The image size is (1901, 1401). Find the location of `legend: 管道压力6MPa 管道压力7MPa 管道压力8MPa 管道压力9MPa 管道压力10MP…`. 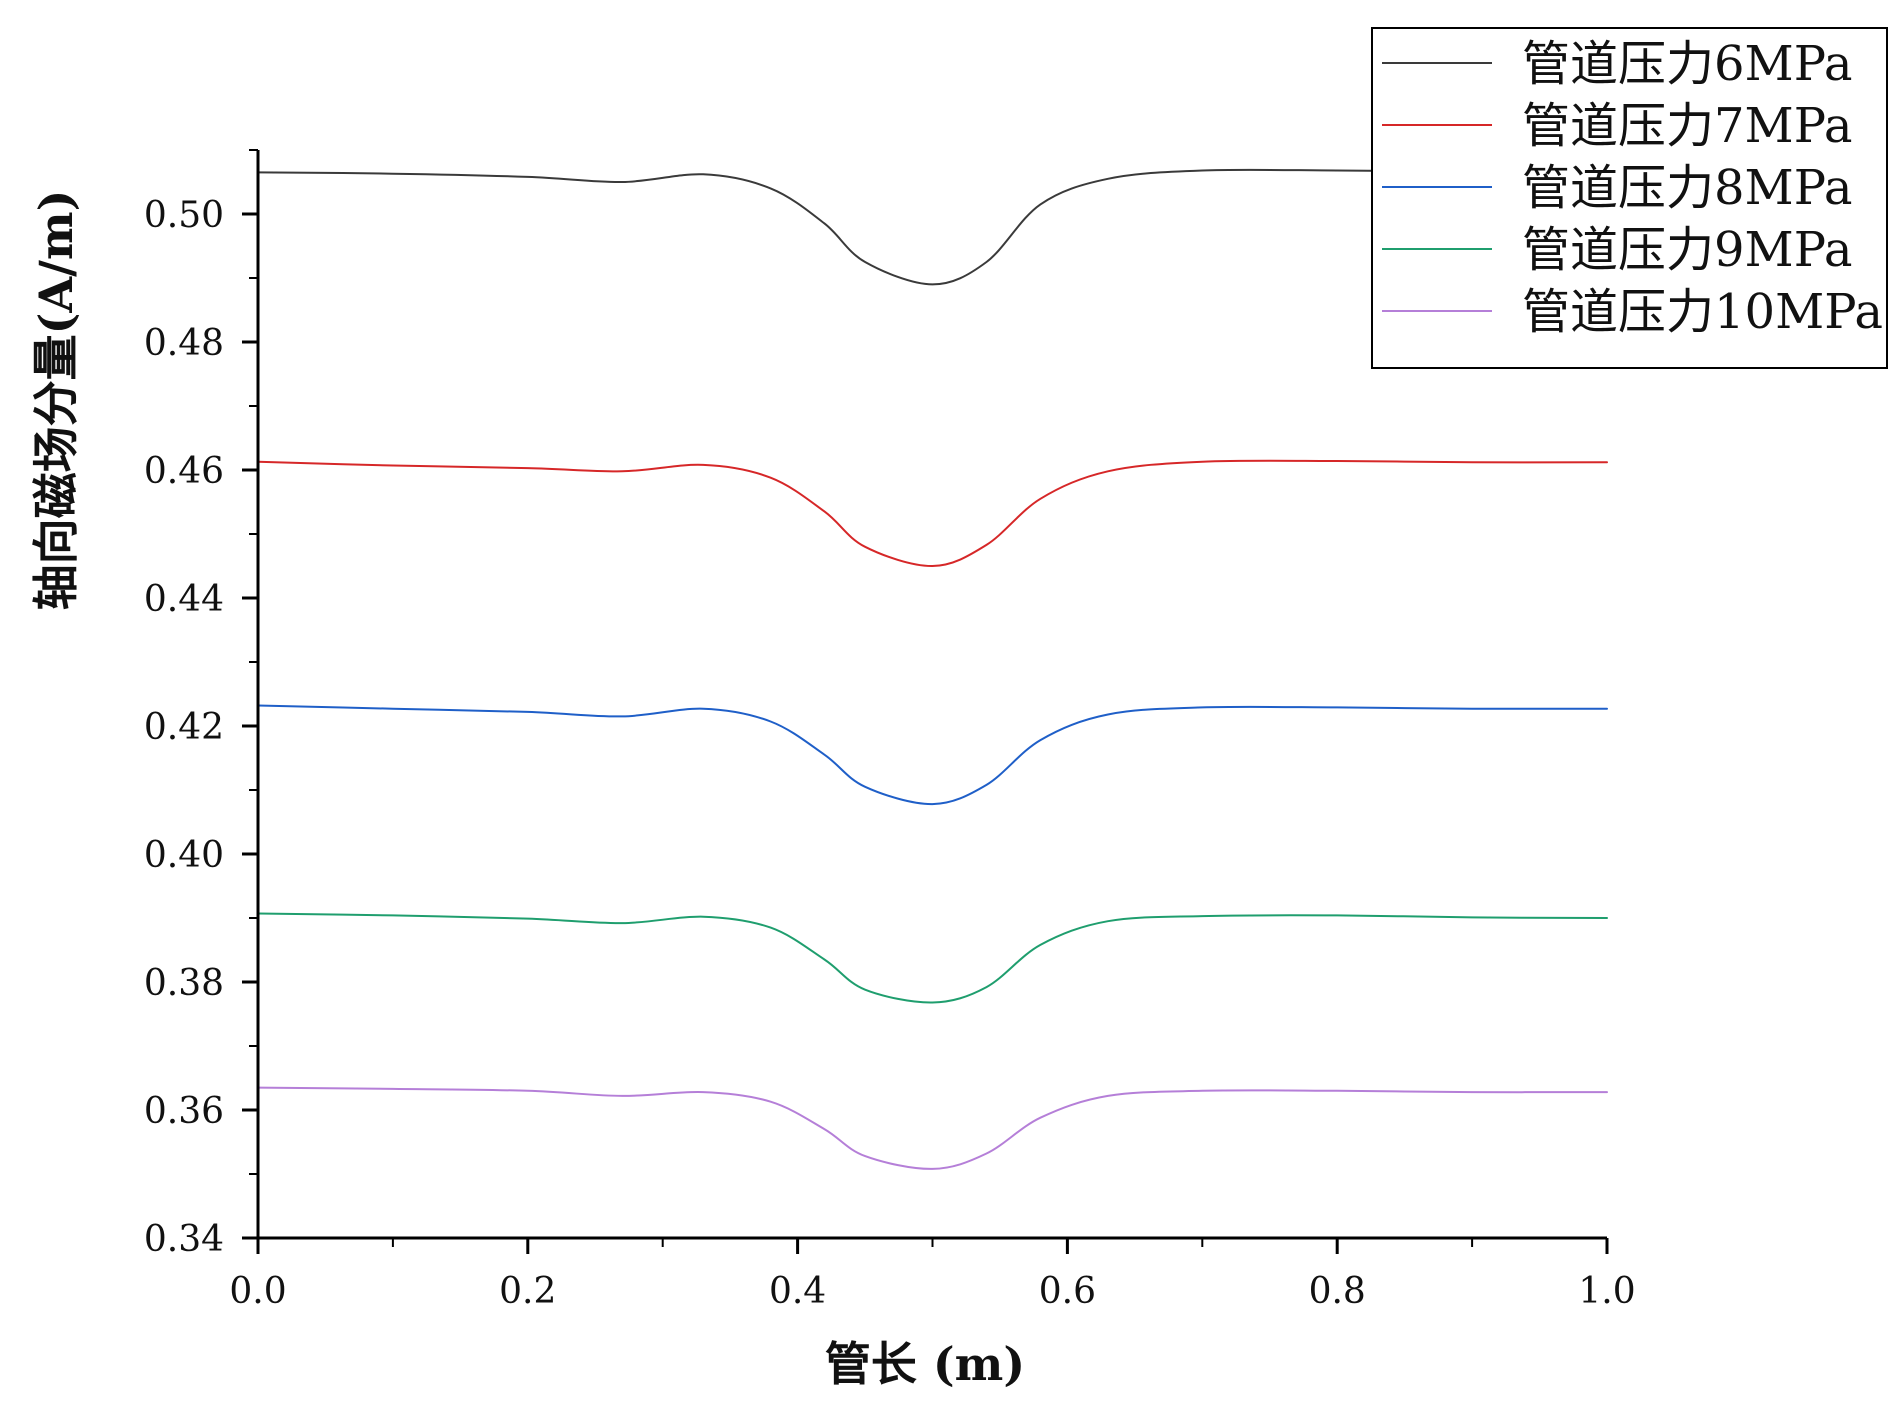

legend: 管道压力6MPa 管道压力7MPa 管道压力8MPa 管道压力9MPa 管道压力10MP… is located at coordinates (1629, 198).